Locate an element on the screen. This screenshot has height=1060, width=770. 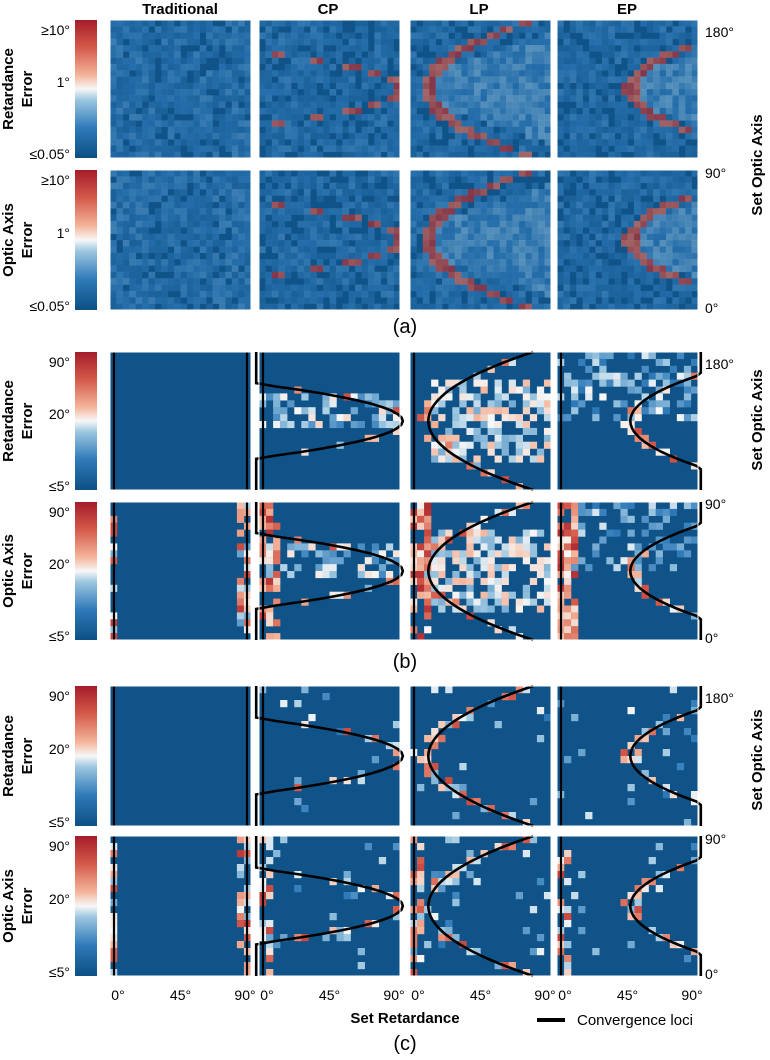
x-tick-label: 90° is located at coordinates (544, 995).